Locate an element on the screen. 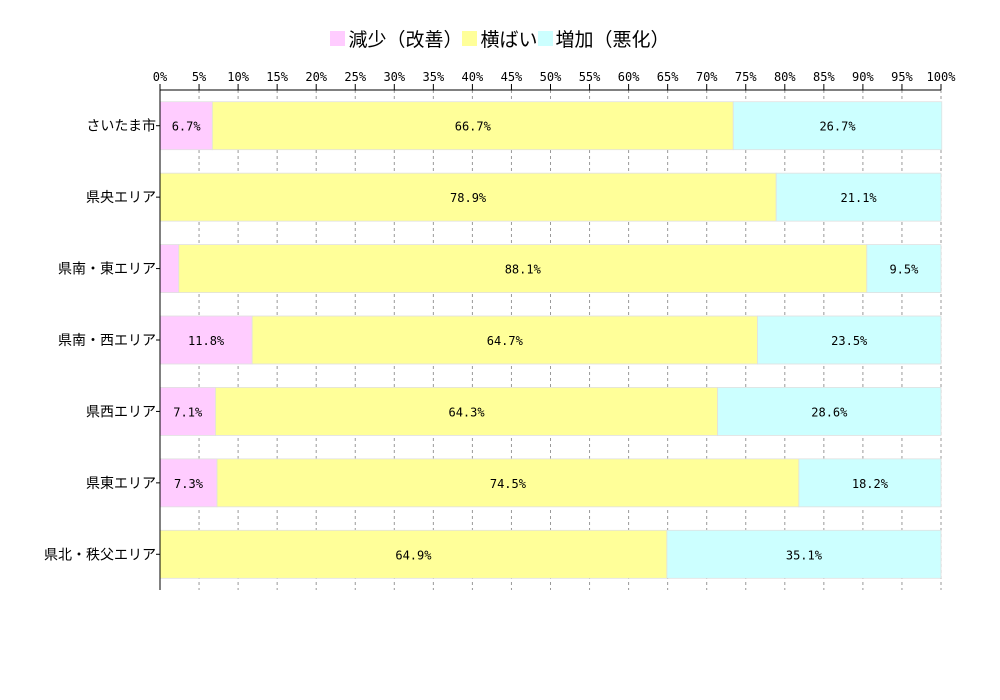 This screenshot has height=700, width=1000. category-label: 県央エリア is located at coordinates (121, 198).